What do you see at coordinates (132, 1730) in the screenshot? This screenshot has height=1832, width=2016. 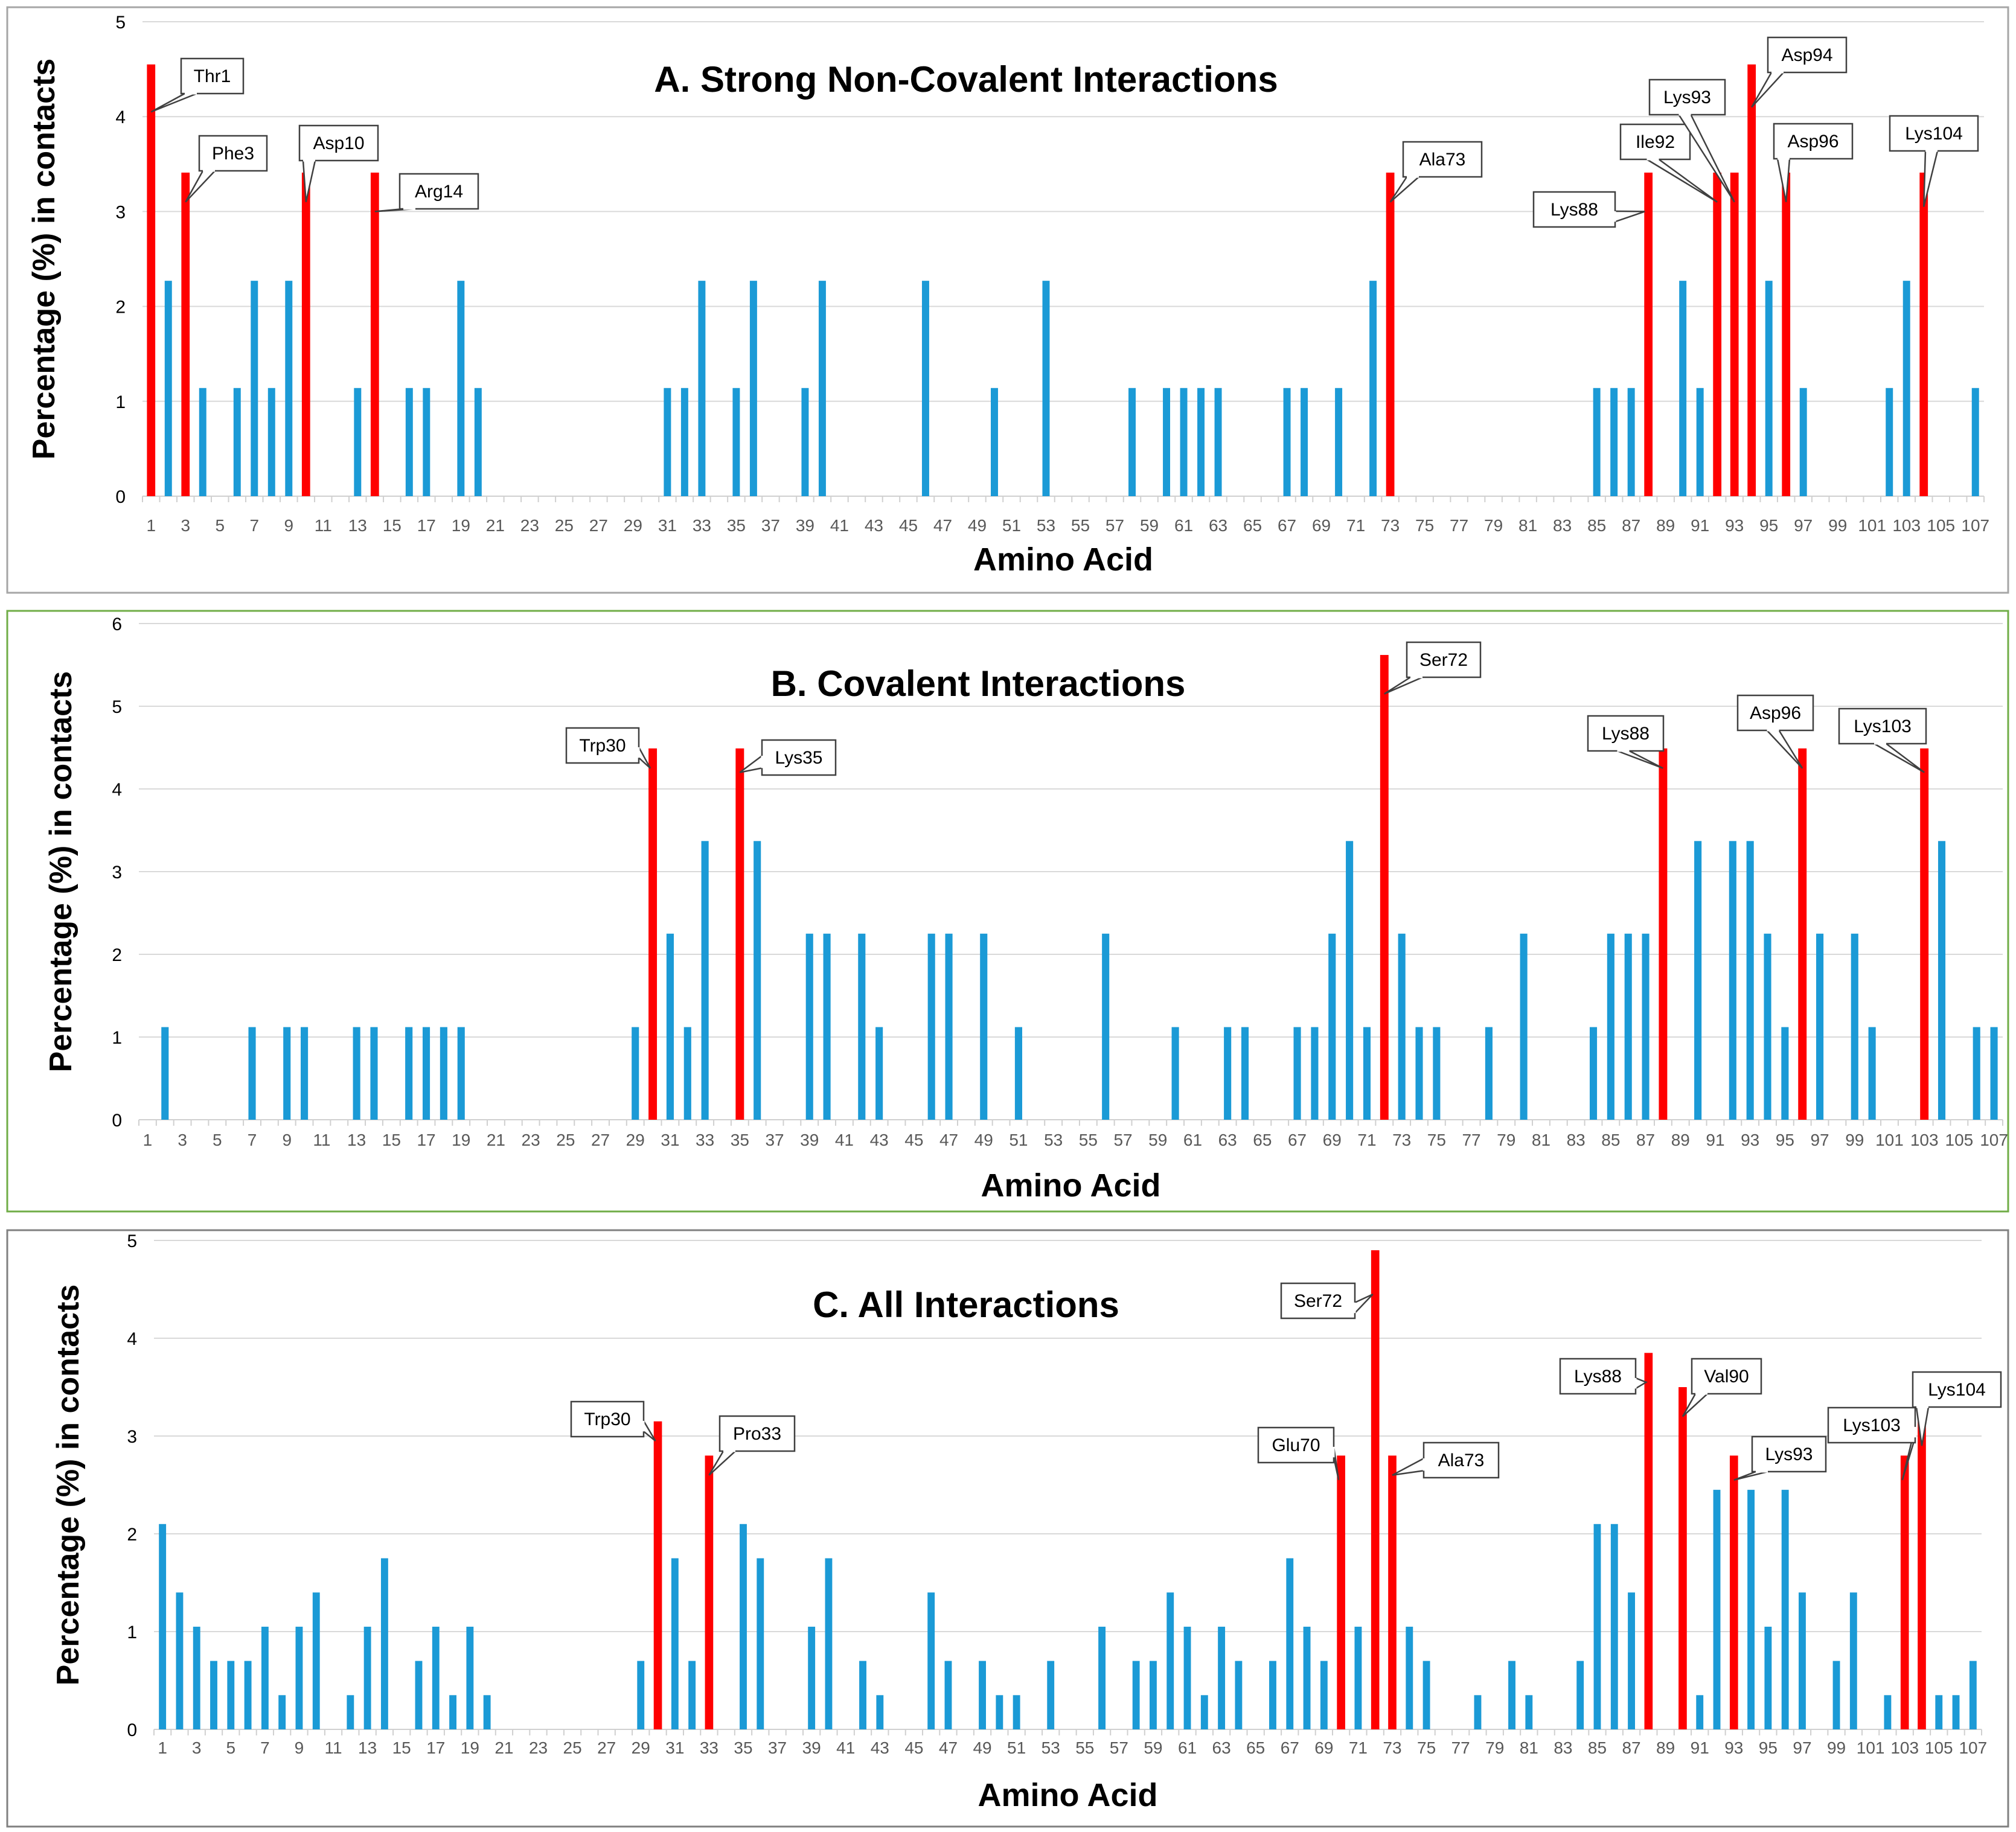 I see `y-tick-label: 0` at bounding box center [132, 1730].